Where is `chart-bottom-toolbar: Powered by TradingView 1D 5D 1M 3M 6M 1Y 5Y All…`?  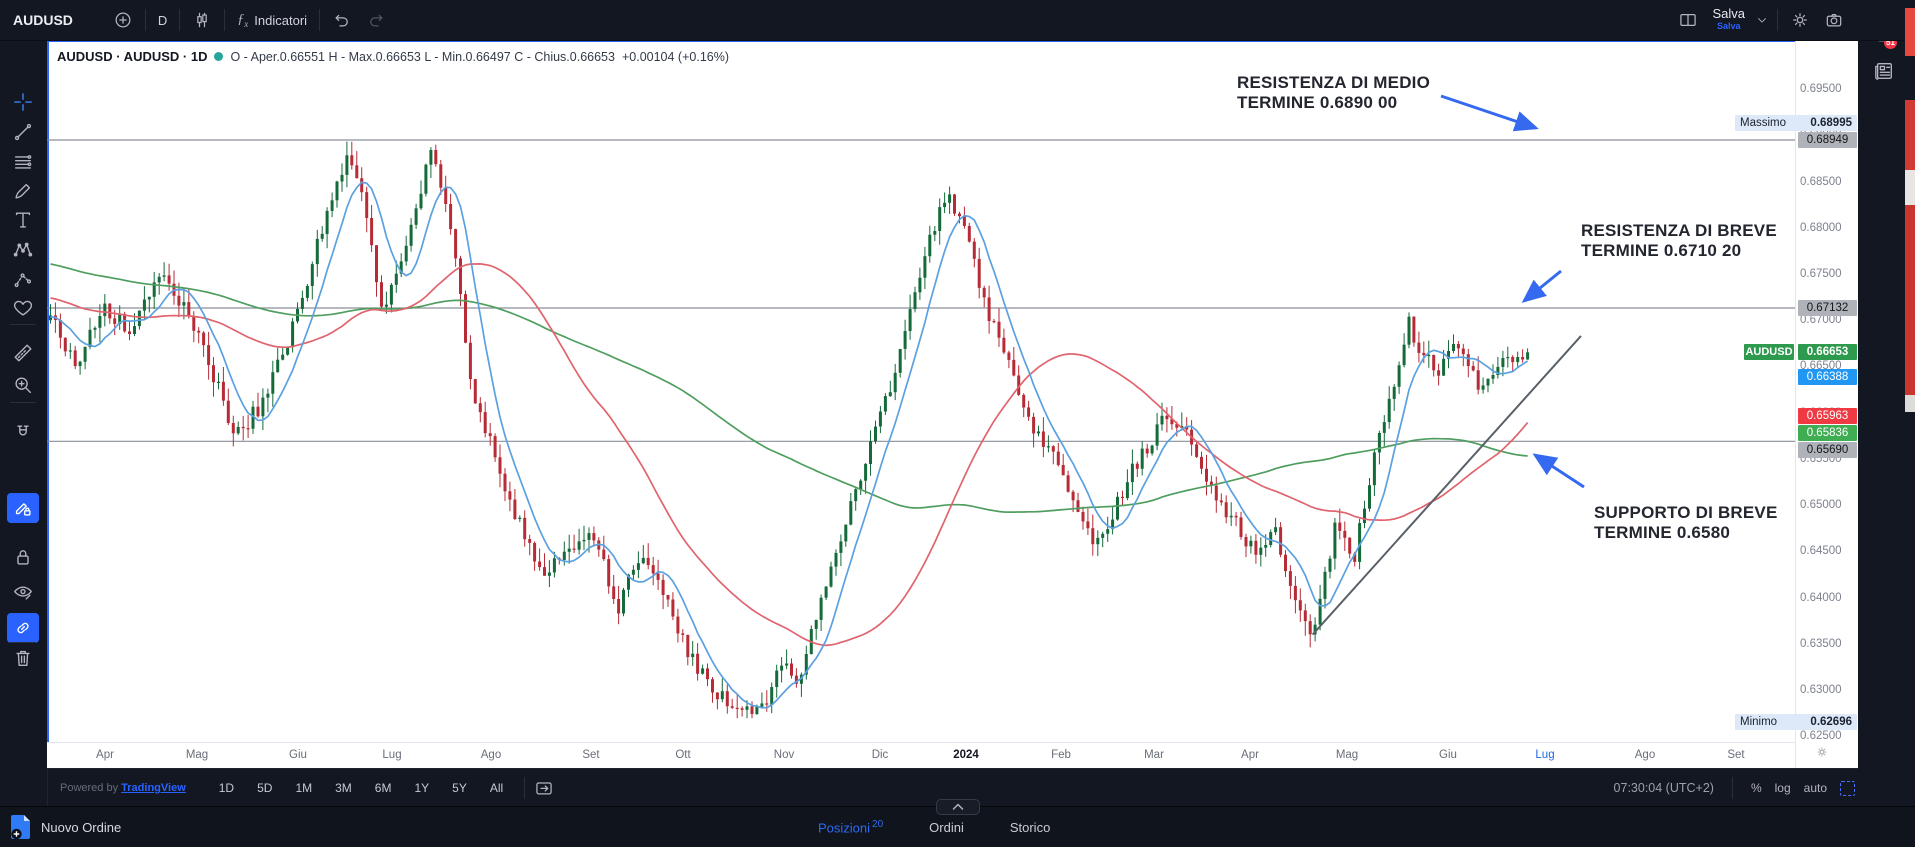
chart-bottom-toolbar: Powered by TradingView 1D 5D 1M 3M 6M 1Y 5Y All… is located at coordinates (981, 787).